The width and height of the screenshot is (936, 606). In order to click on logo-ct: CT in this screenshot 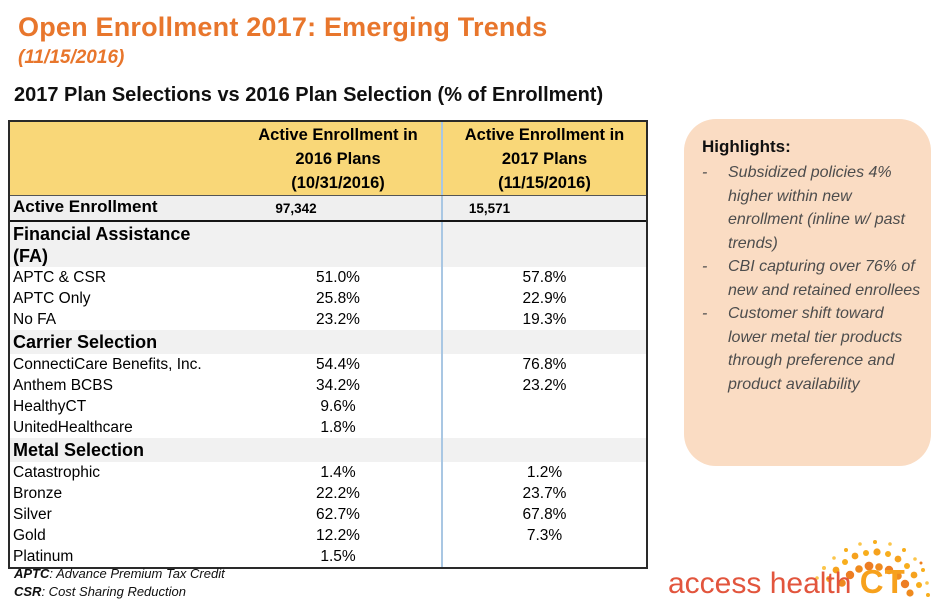, I will do `click(882, 581)`.